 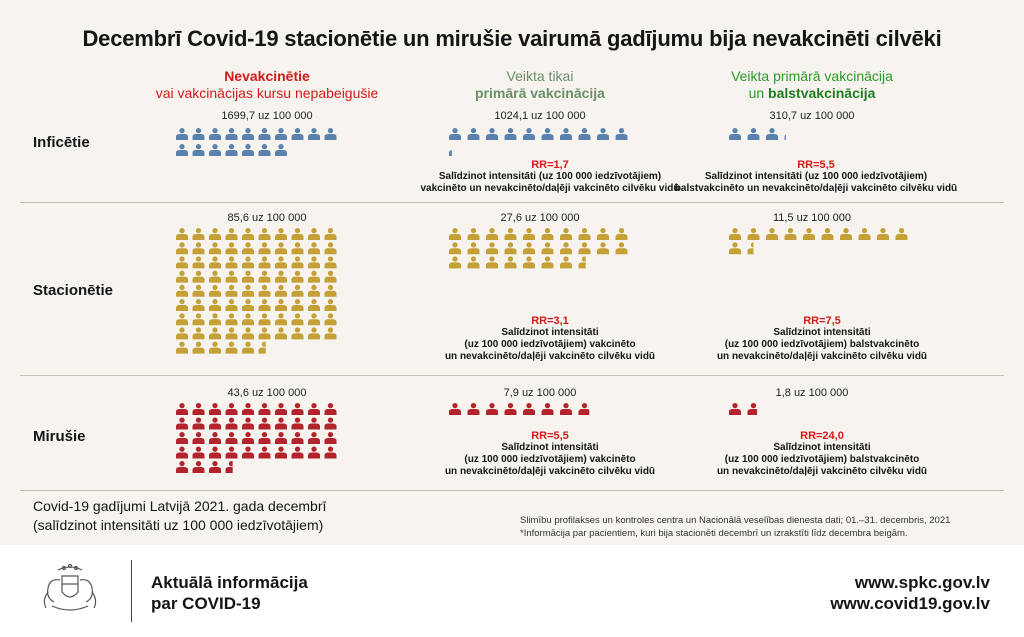 What do you see at coordinates (550, 165) in the screenshot?
I see `rr-value: RR=1,7` at bounding box center [550, 165].